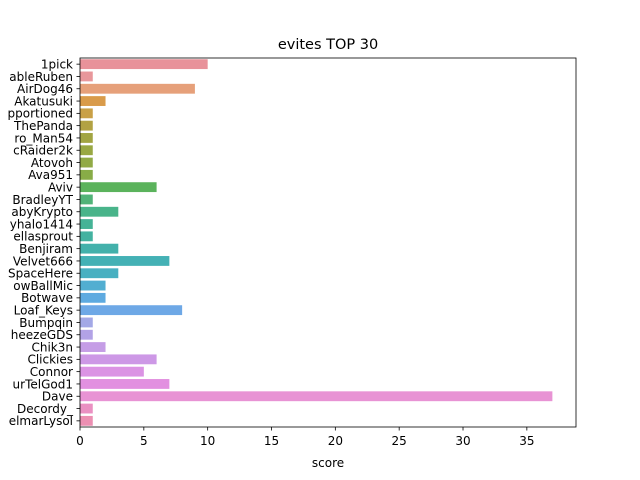  Describe the element at coordinates (80, 441) in the screenshot. I see `x-tick-label: 0` at that location.